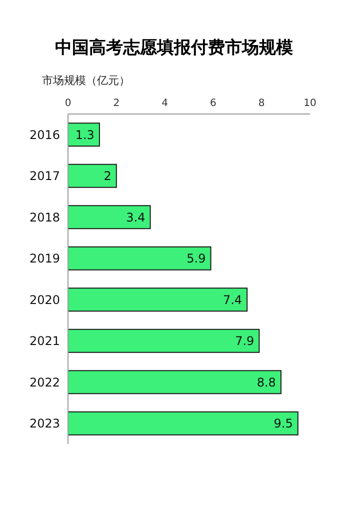 This screenshot has width=348, height=513. Describe the element at coordinates (44, 176) in the screenshot. I see `y-tick-label: 2017` at that location.